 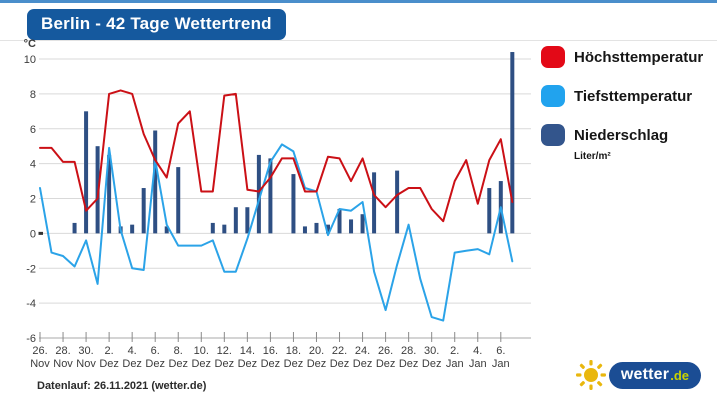 I want to click on legend-label: Niederschlag, so click(x=621, y=135).